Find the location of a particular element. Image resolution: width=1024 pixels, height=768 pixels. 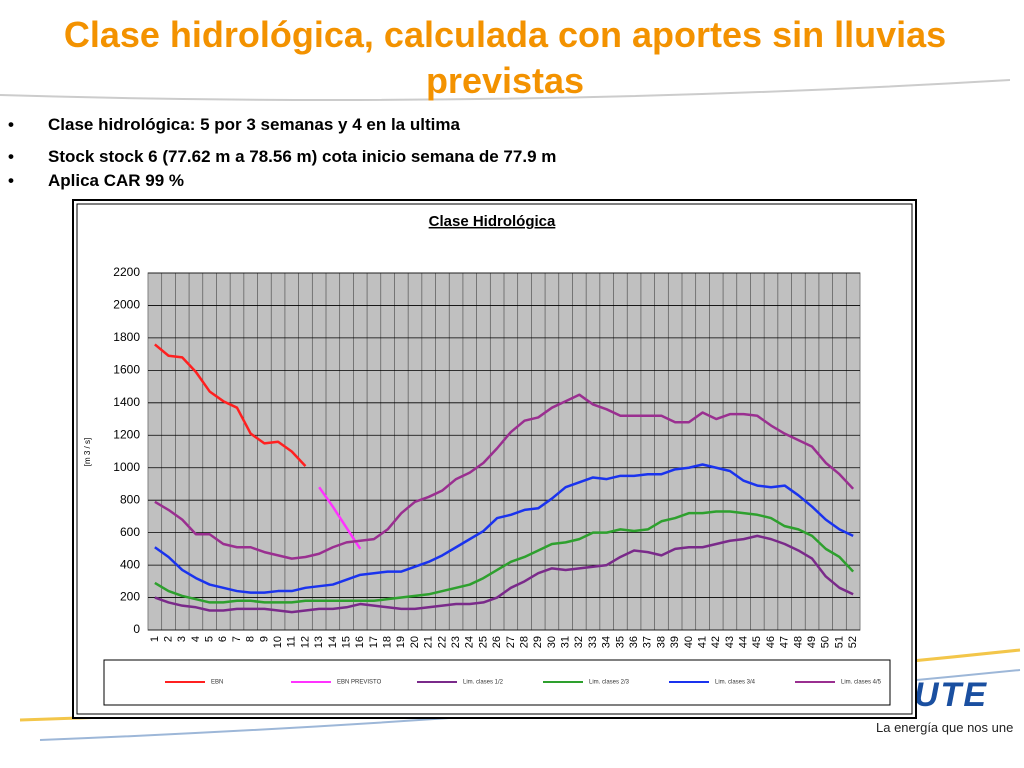

logo: UTE is located at coordinates (951, 695).